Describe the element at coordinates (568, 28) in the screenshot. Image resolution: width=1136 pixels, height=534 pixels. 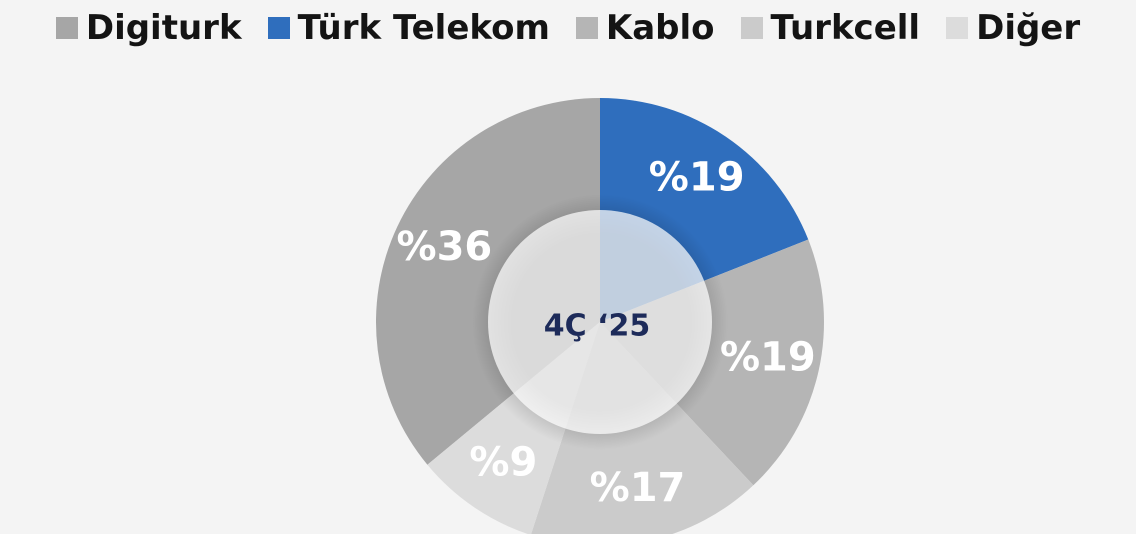
I see `legend: Digiturk Türk Telekom Kablo Turkcell Diğer` at that location.